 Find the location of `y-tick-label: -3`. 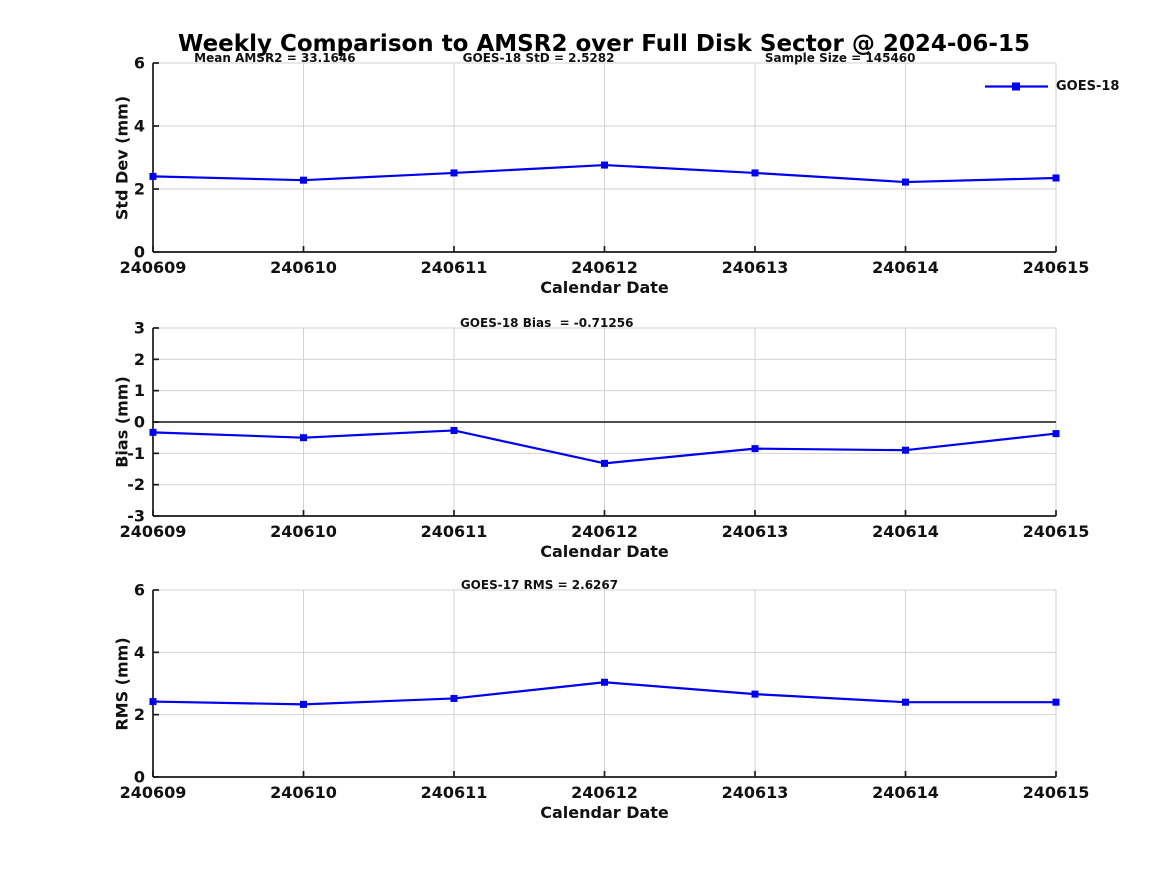

y-tick-label: -3 is located at coordinates (136, 516).